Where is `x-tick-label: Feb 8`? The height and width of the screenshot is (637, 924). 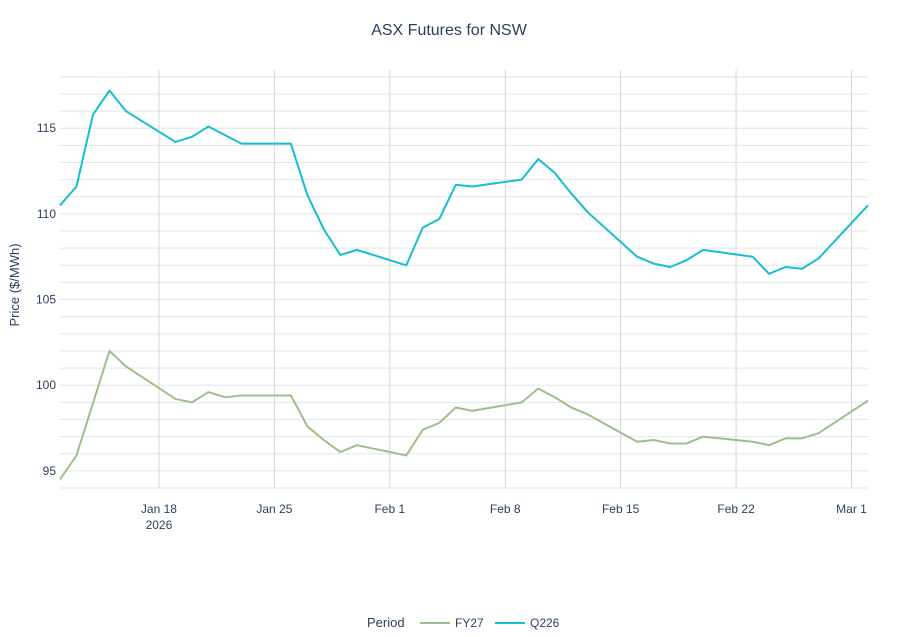
x-tick-label: Feb 8 is located at coordinates (505, 509).